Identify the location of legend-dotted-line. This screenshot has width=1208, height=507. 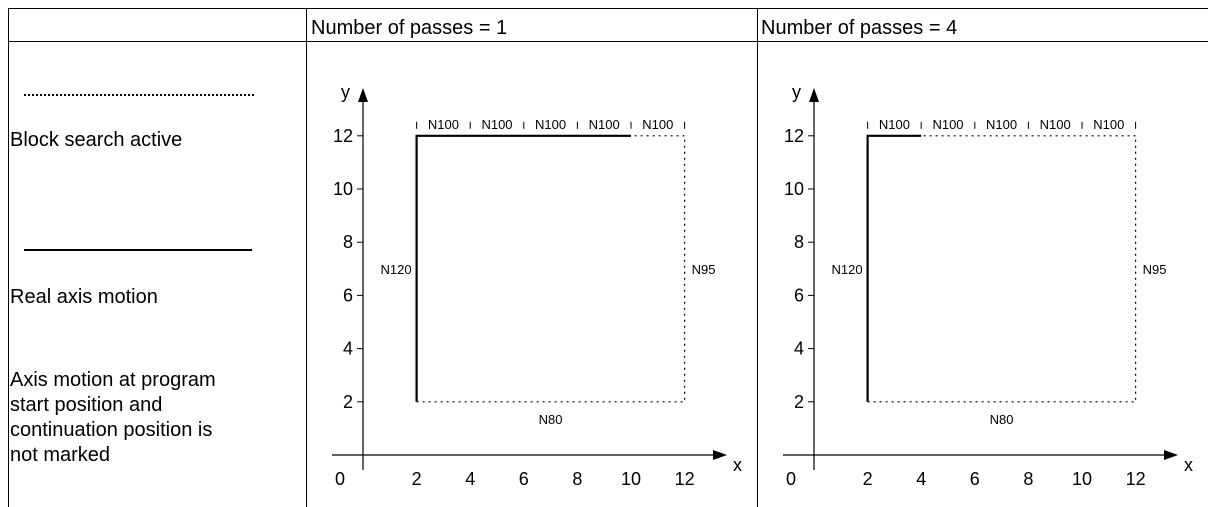
(139, 95).